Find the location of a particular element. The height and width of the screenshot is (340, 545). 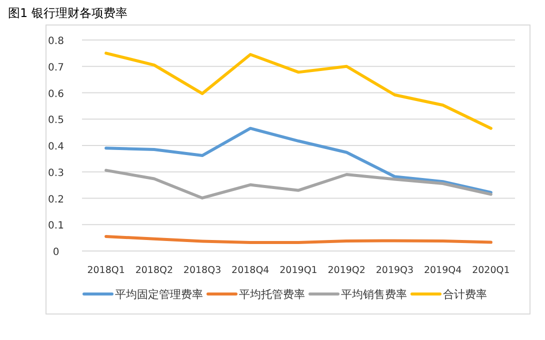

y-tick-label: 0.7 is located at coordinates (56, 68).